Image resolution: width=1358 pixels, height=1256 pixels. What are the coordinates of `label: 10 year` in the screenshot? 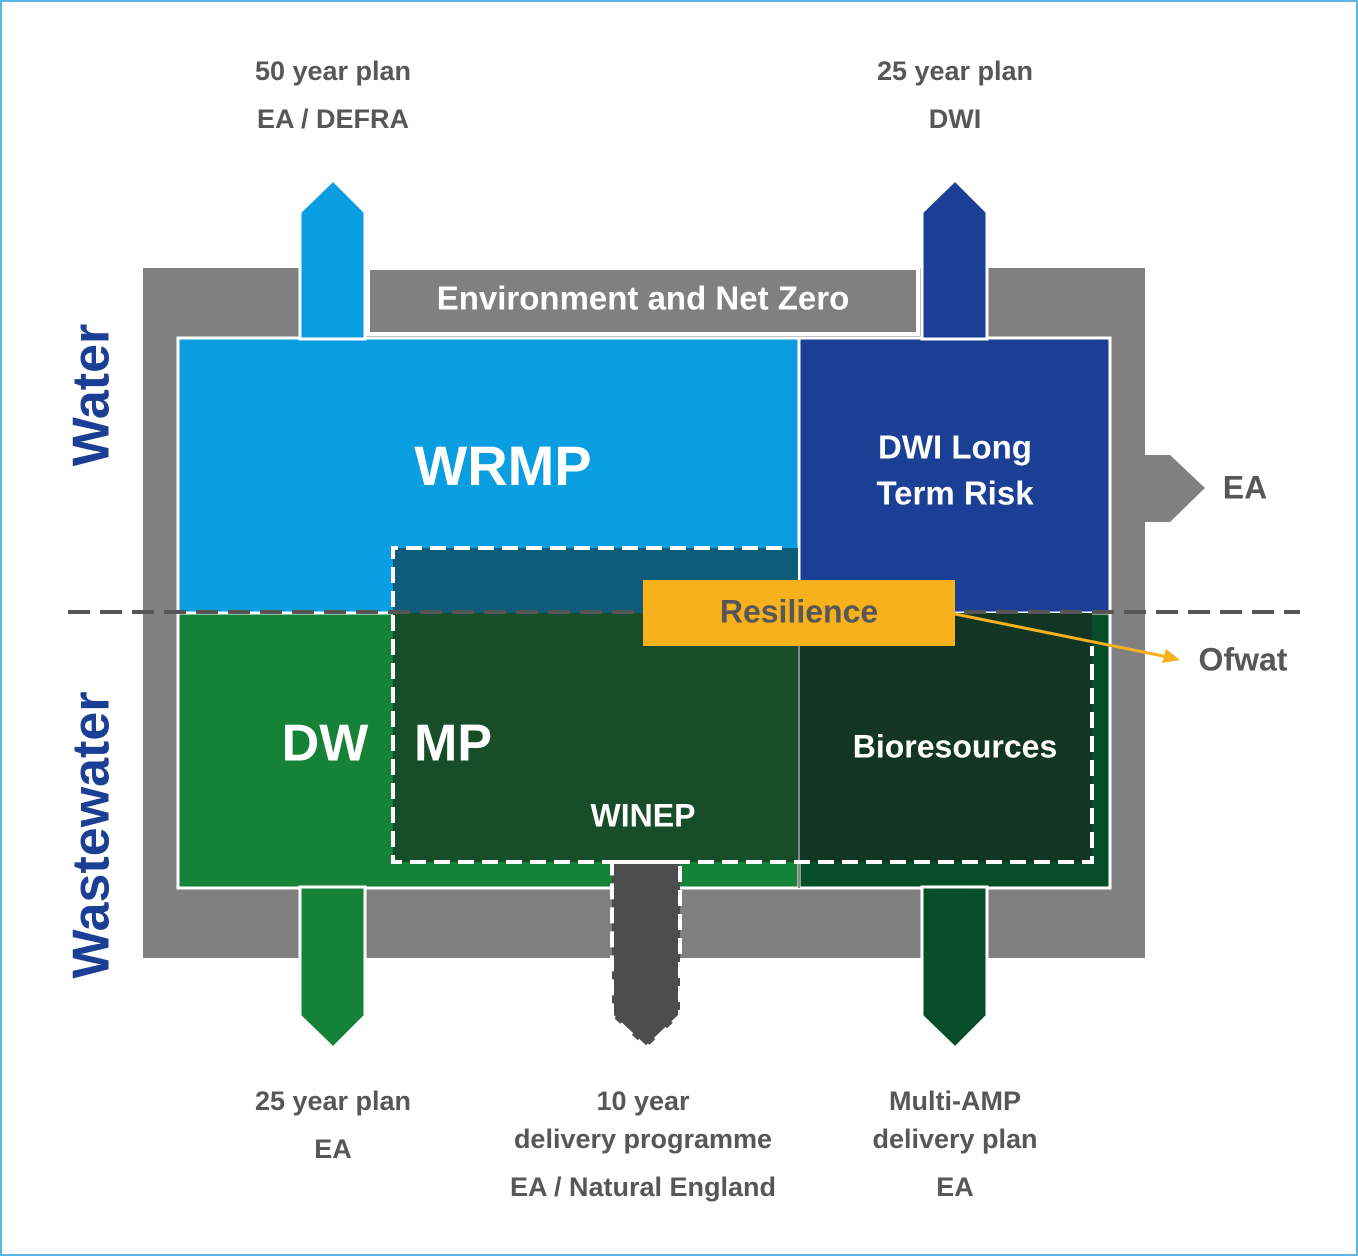 It's located at (643, 1101).